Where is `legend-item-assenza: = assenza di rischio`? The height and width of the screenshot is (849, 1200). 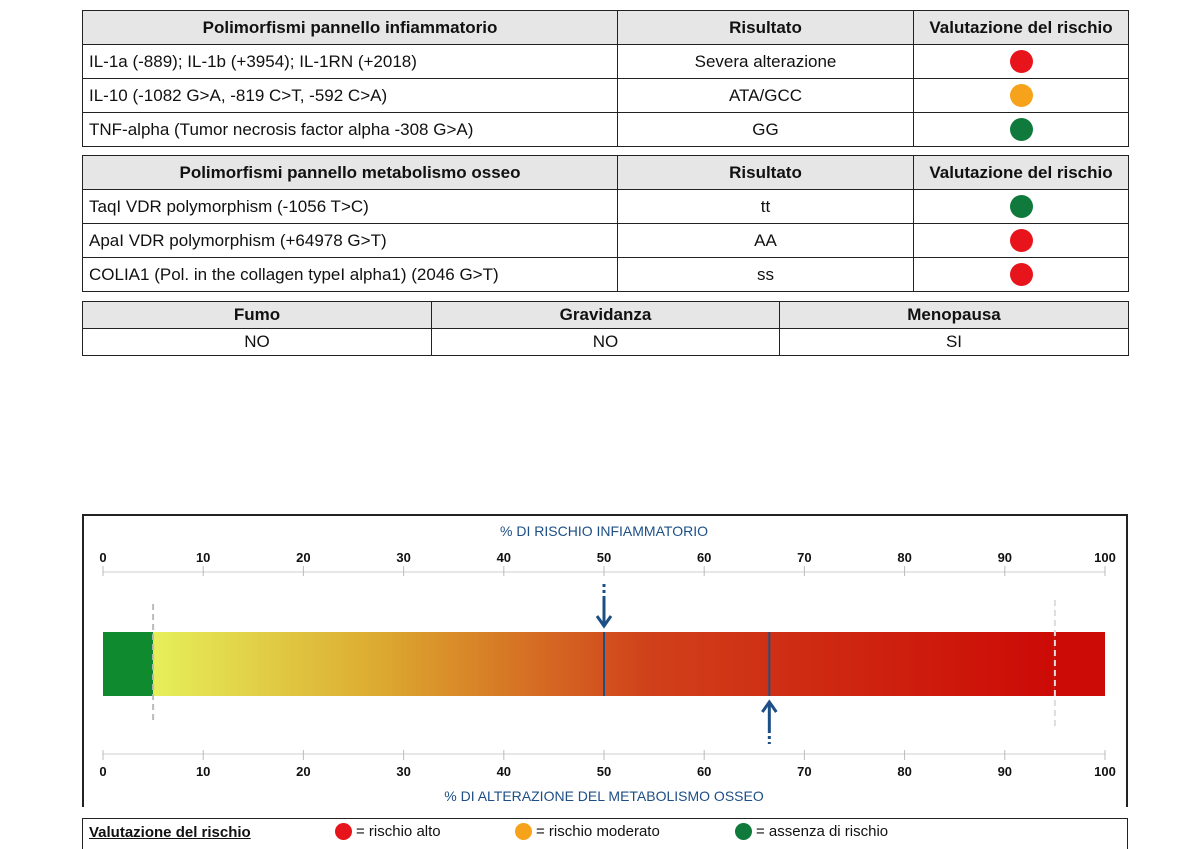
legend-item-assenza: = assenza di rischio is located at coordinates (811, 831).